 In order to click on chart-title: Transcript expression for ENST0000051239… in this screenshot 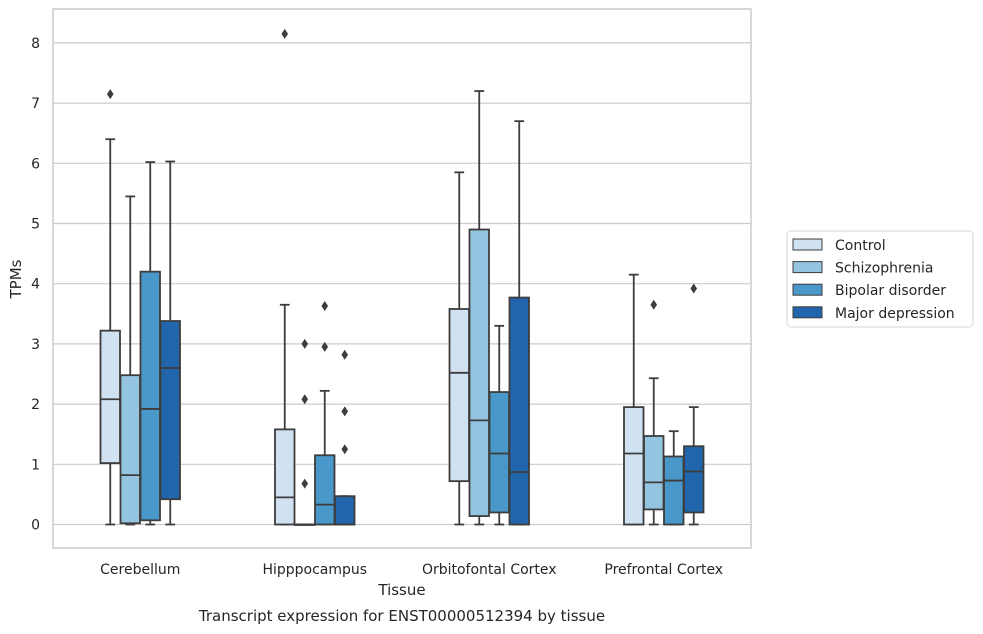, I will do `click(401, 616)`.